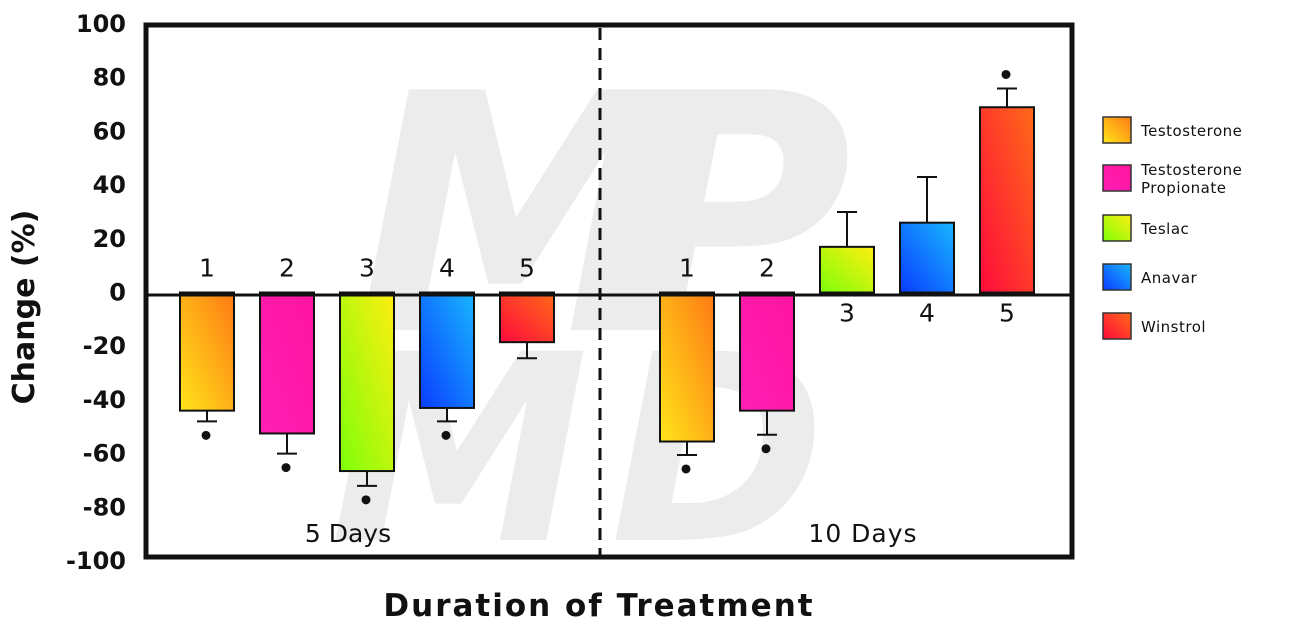 Image resolution: width=1289 pixels, height=623 pixels. Describe the element at coordinates (96, 292) in the screenshot. I see `y-axis-ticks: 100 80 60 40 20 0 -20 -40 -60 -80 -100` at that location.